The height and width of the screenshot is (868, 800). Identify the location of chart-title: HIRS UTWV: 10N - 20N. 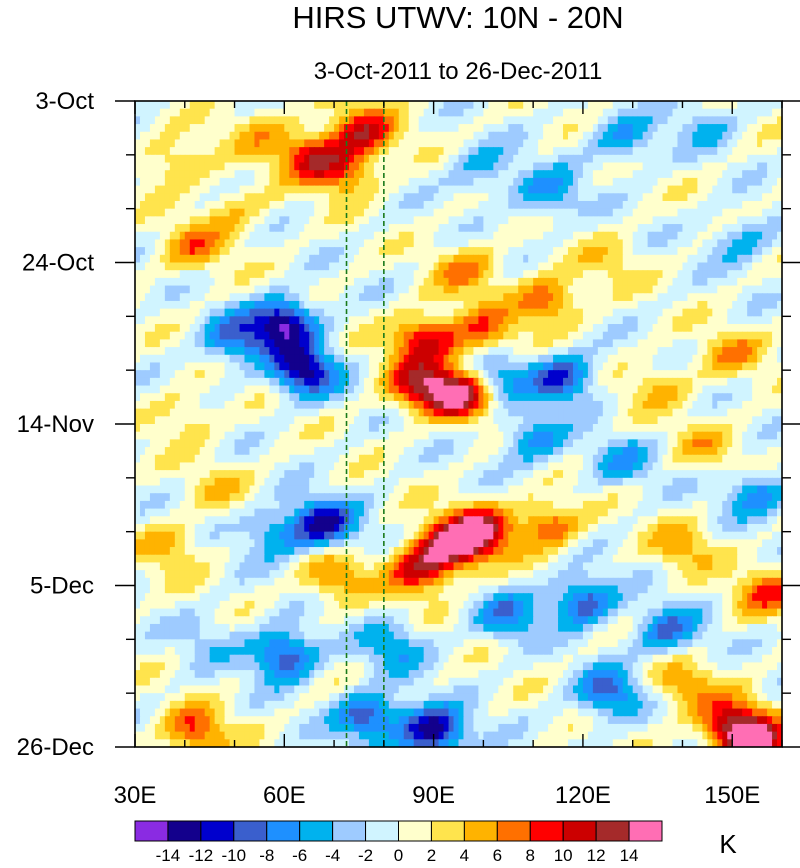
(457, 17).